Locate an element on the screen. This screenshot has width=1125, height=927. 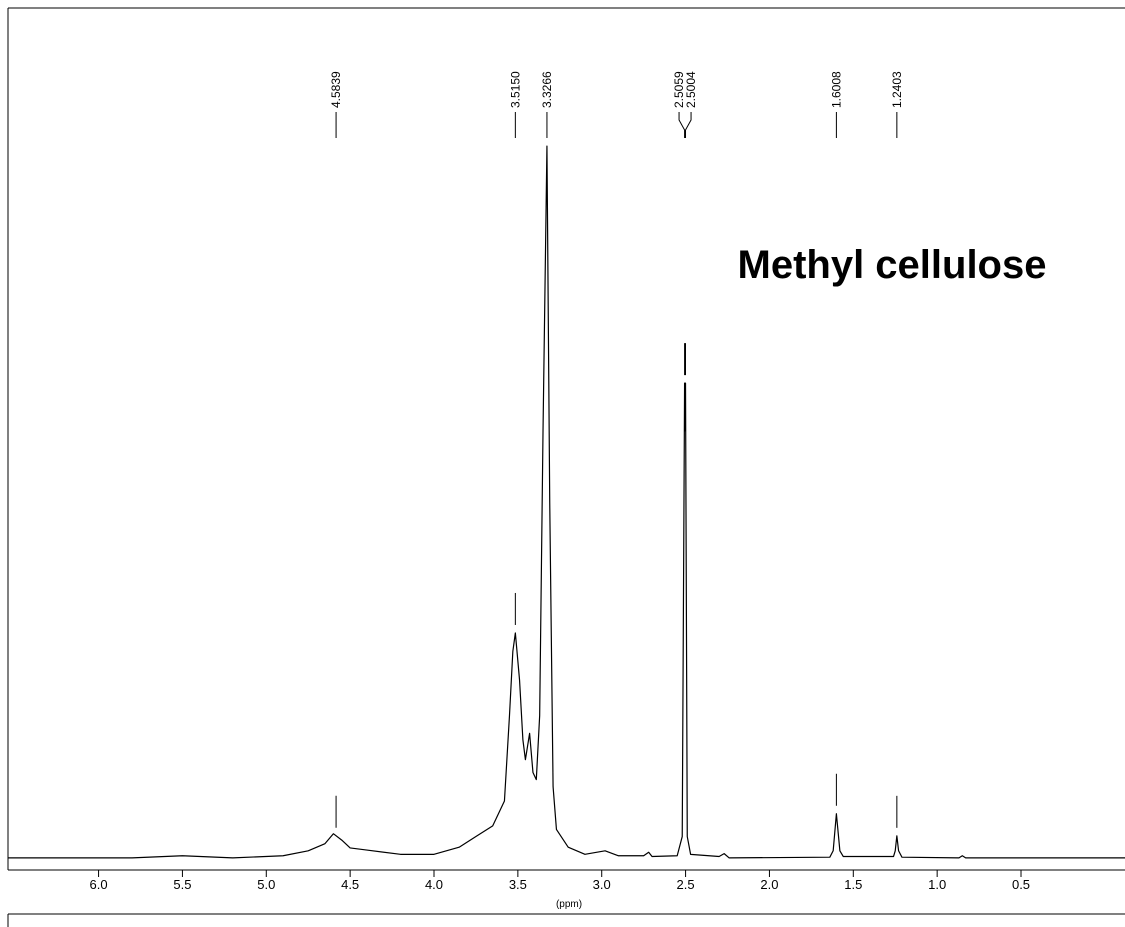
x-tick-label: 3.0 is located at coordinates (602, 884).